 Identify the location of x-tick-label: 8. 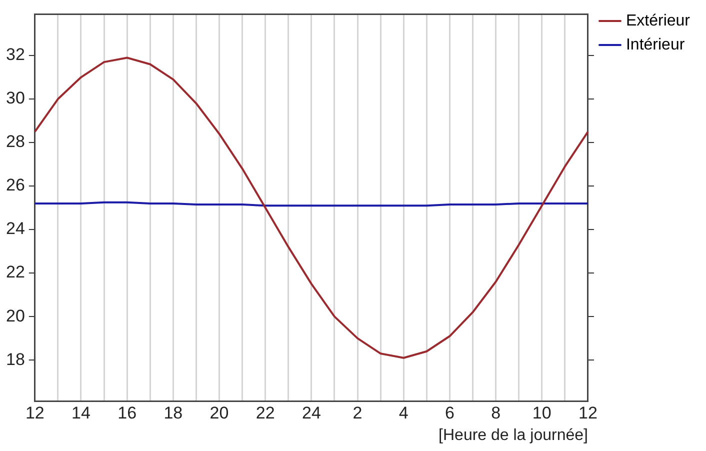
(496, 412).